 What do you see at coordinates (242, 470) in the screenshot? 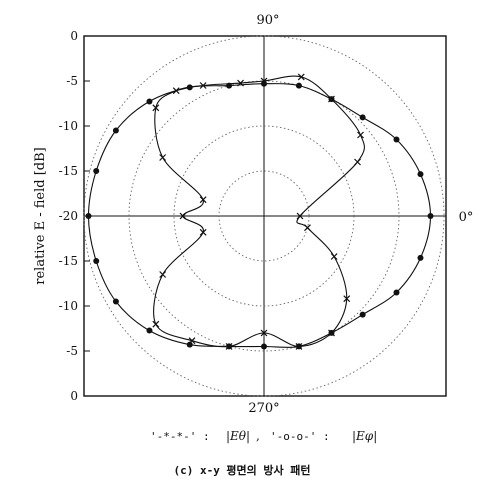
I see `figure-caption: (c) x-y 평면의 방사 패턴` at bounding box center [242, 470].